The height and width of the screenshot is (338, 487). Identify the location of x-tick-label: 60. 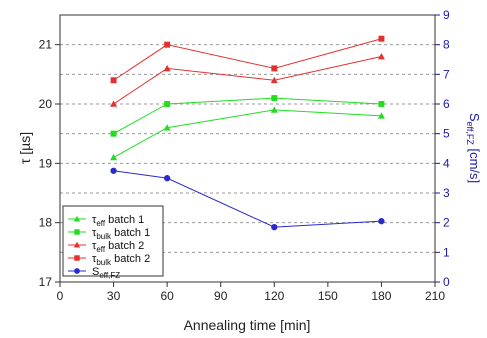
(167, 296).